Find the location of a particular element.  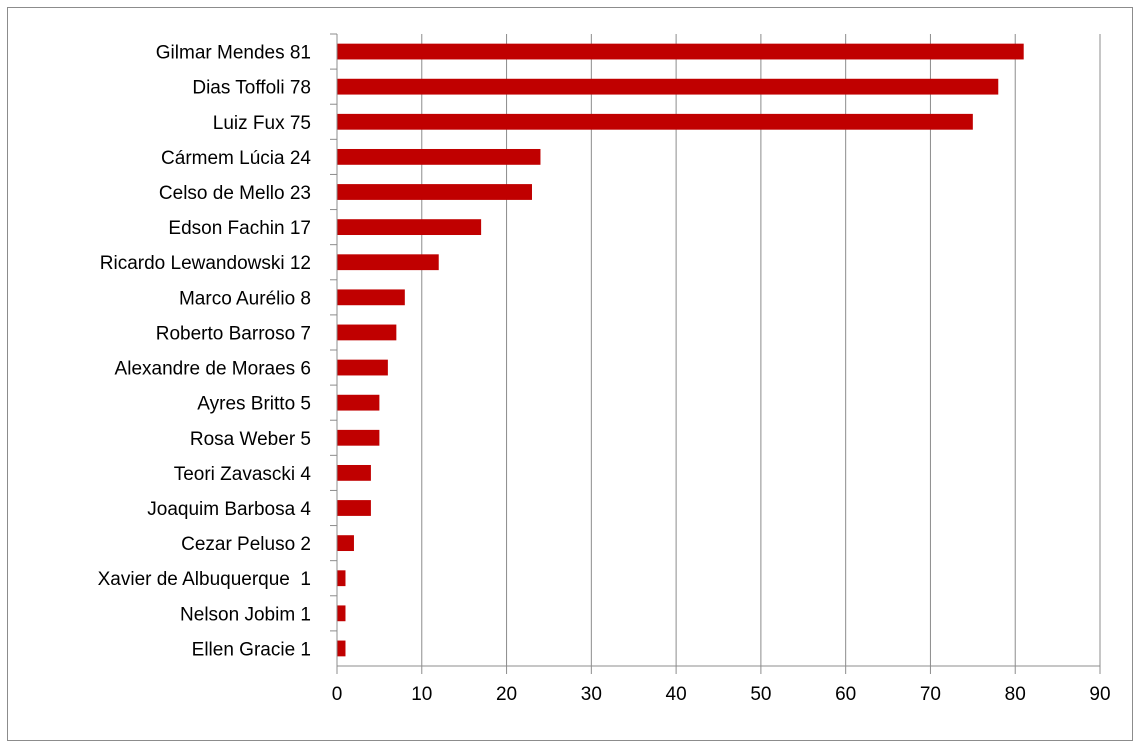

category-label: Joaquim Barbosa 4 is located at coordinates (229, 509).